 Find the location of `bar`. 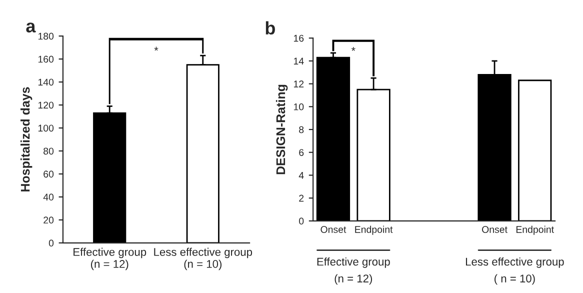

bar is located at coordinates (535, 150).